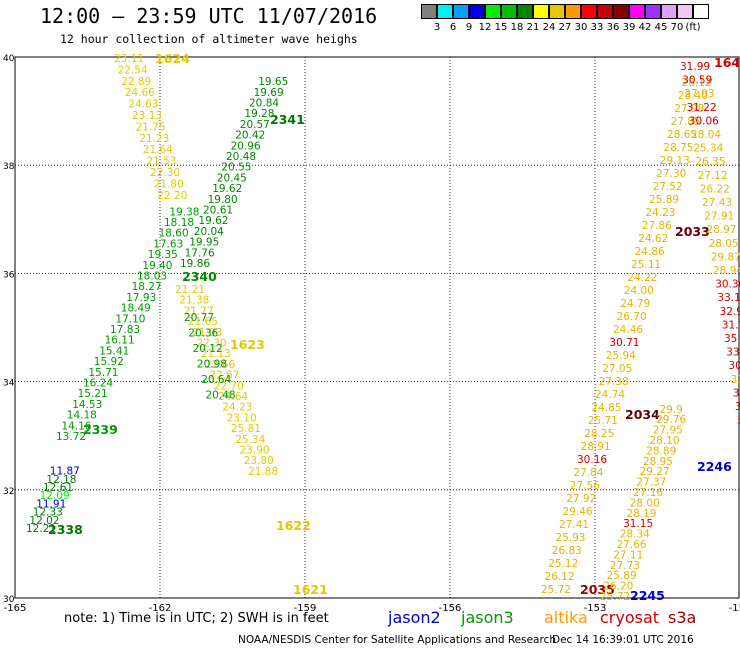 The image size is (740, 650). Describe the element at coordinates (199, 311) in the screenshot. I see `swh-value: 21.77` at that location.